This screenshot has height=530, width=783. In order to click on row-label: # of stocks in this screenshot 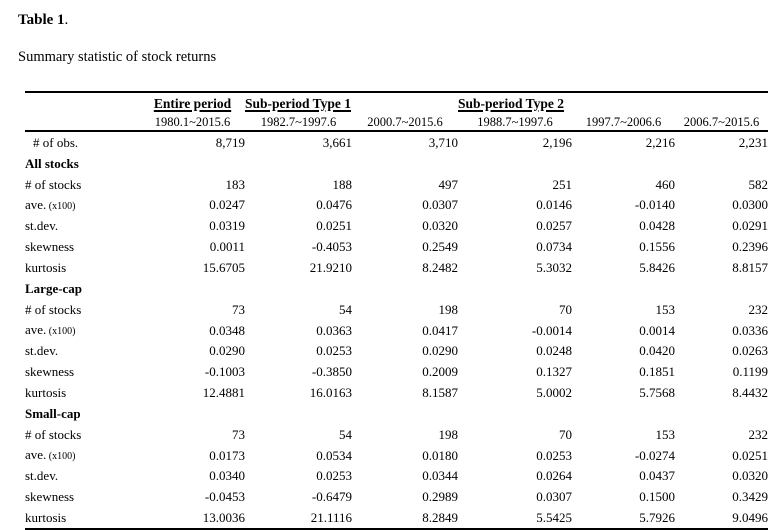, I will do `click(53, 184)`.